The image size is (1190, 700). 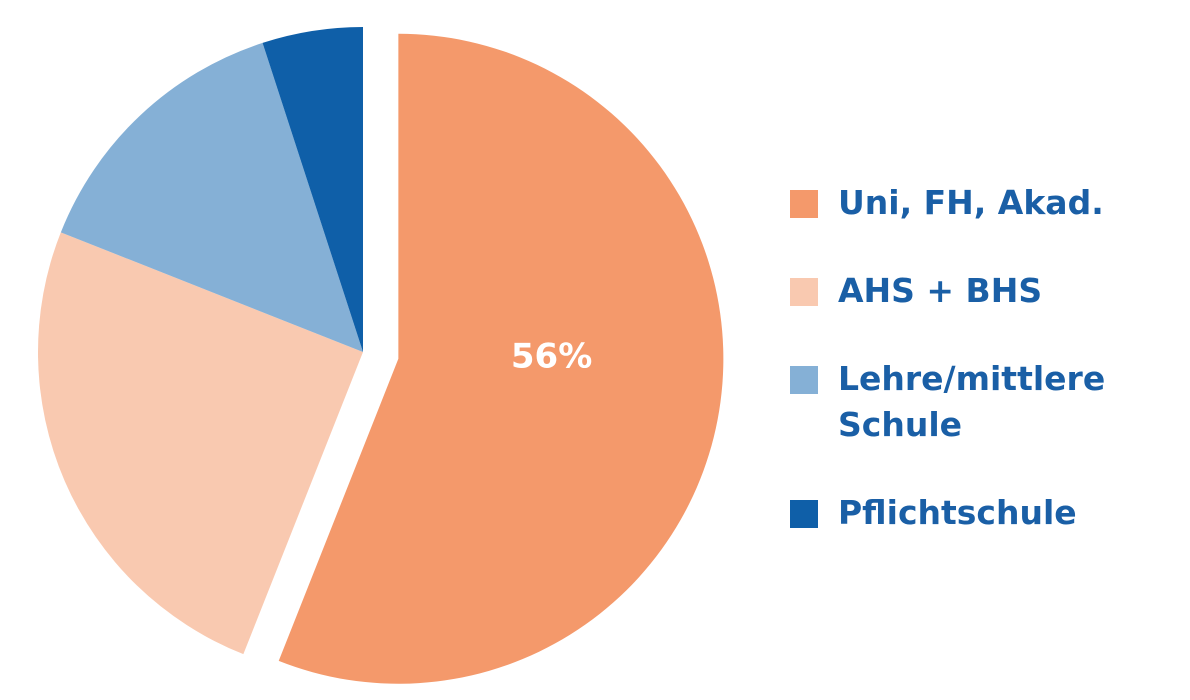 I want to click on legend-item: AHS + BHS, so click(x=985, y=291).